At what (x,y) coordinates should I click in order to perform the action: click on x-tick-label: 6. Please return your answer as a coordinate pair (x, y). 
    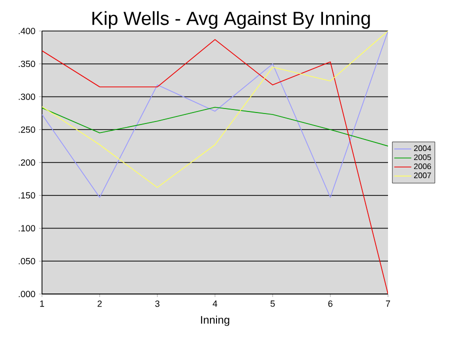
    Looking at the image, I should click on (330, 303).